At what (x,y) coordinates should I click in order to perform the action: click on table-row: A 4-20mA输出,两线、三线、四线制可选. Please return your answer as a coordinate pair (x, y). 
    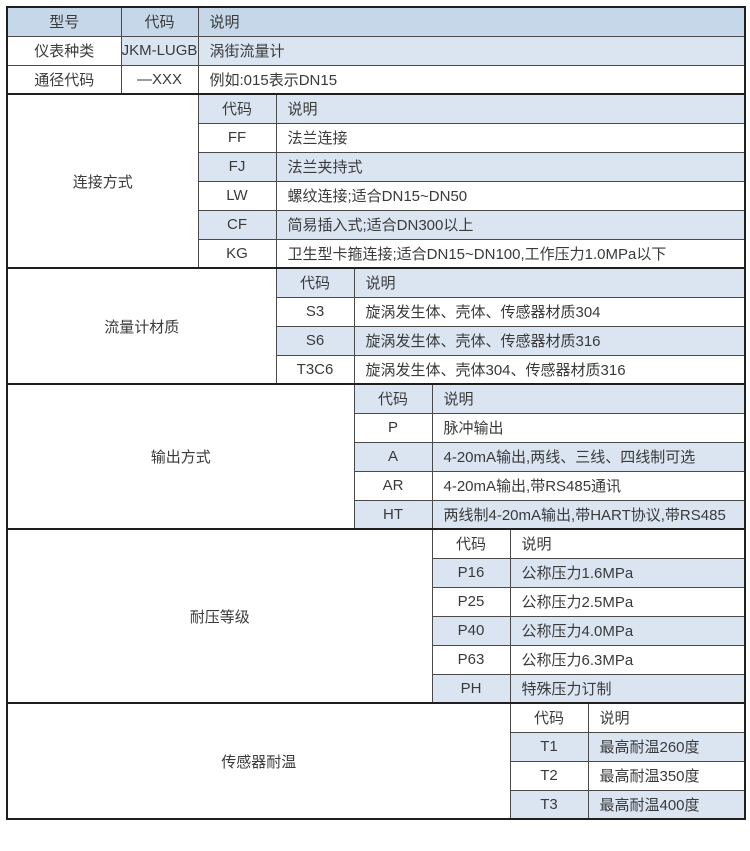
    Looking at the image, I should click on (376, 456).